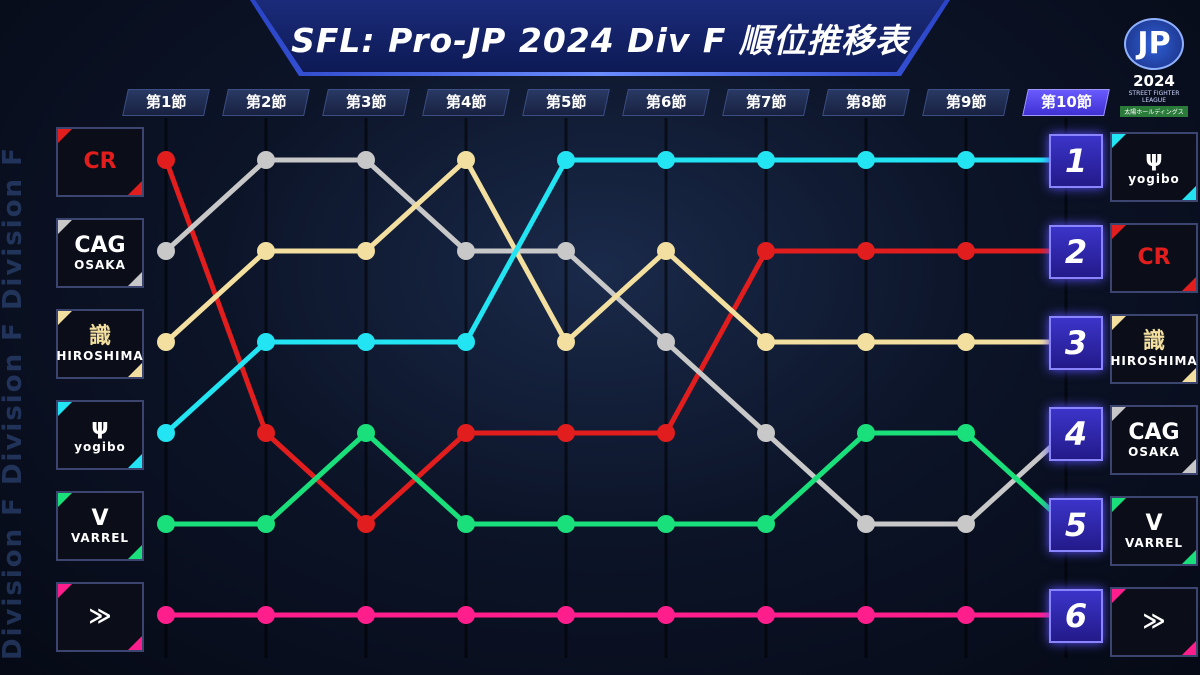  What do you see at coordinates (1076, 616) in the screenshot?
I see `final-rank-6: 6` at bounding box center [1076, 616].